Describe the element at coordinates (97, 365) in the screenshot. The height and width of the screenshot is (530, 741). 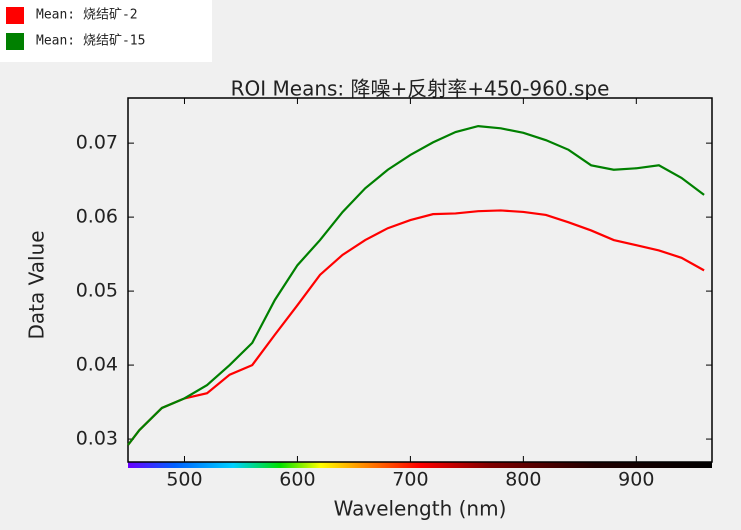
I see `y-tick-label: 0.04` at that location.